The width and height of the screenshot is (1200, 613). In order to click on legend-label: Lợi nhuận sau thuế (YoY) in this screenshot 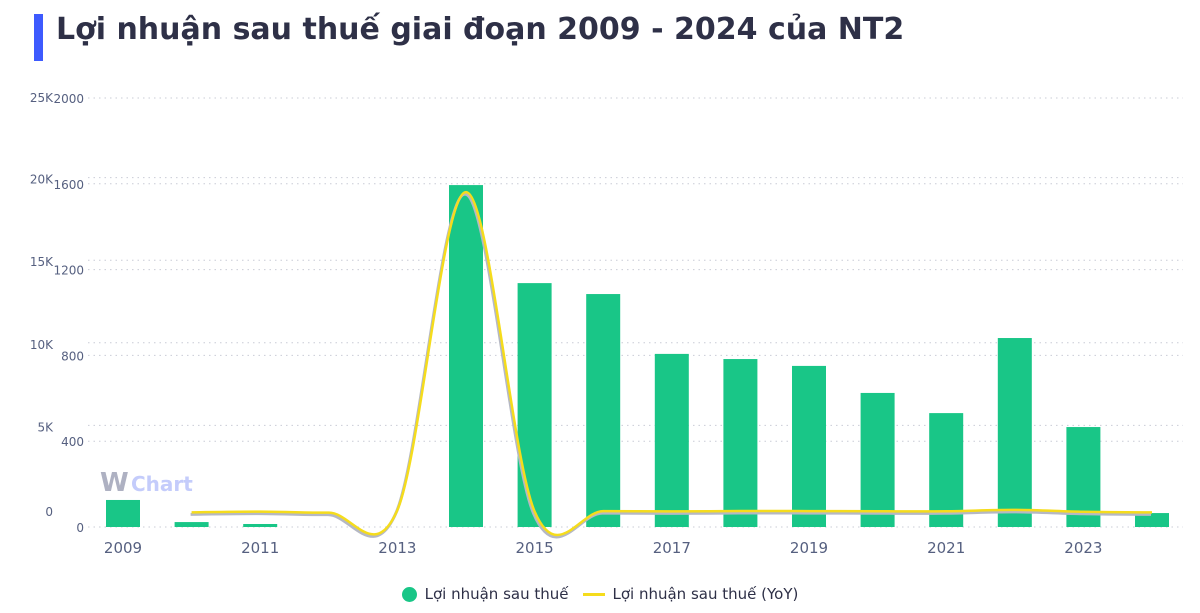, I will do `click(705, 594)`.